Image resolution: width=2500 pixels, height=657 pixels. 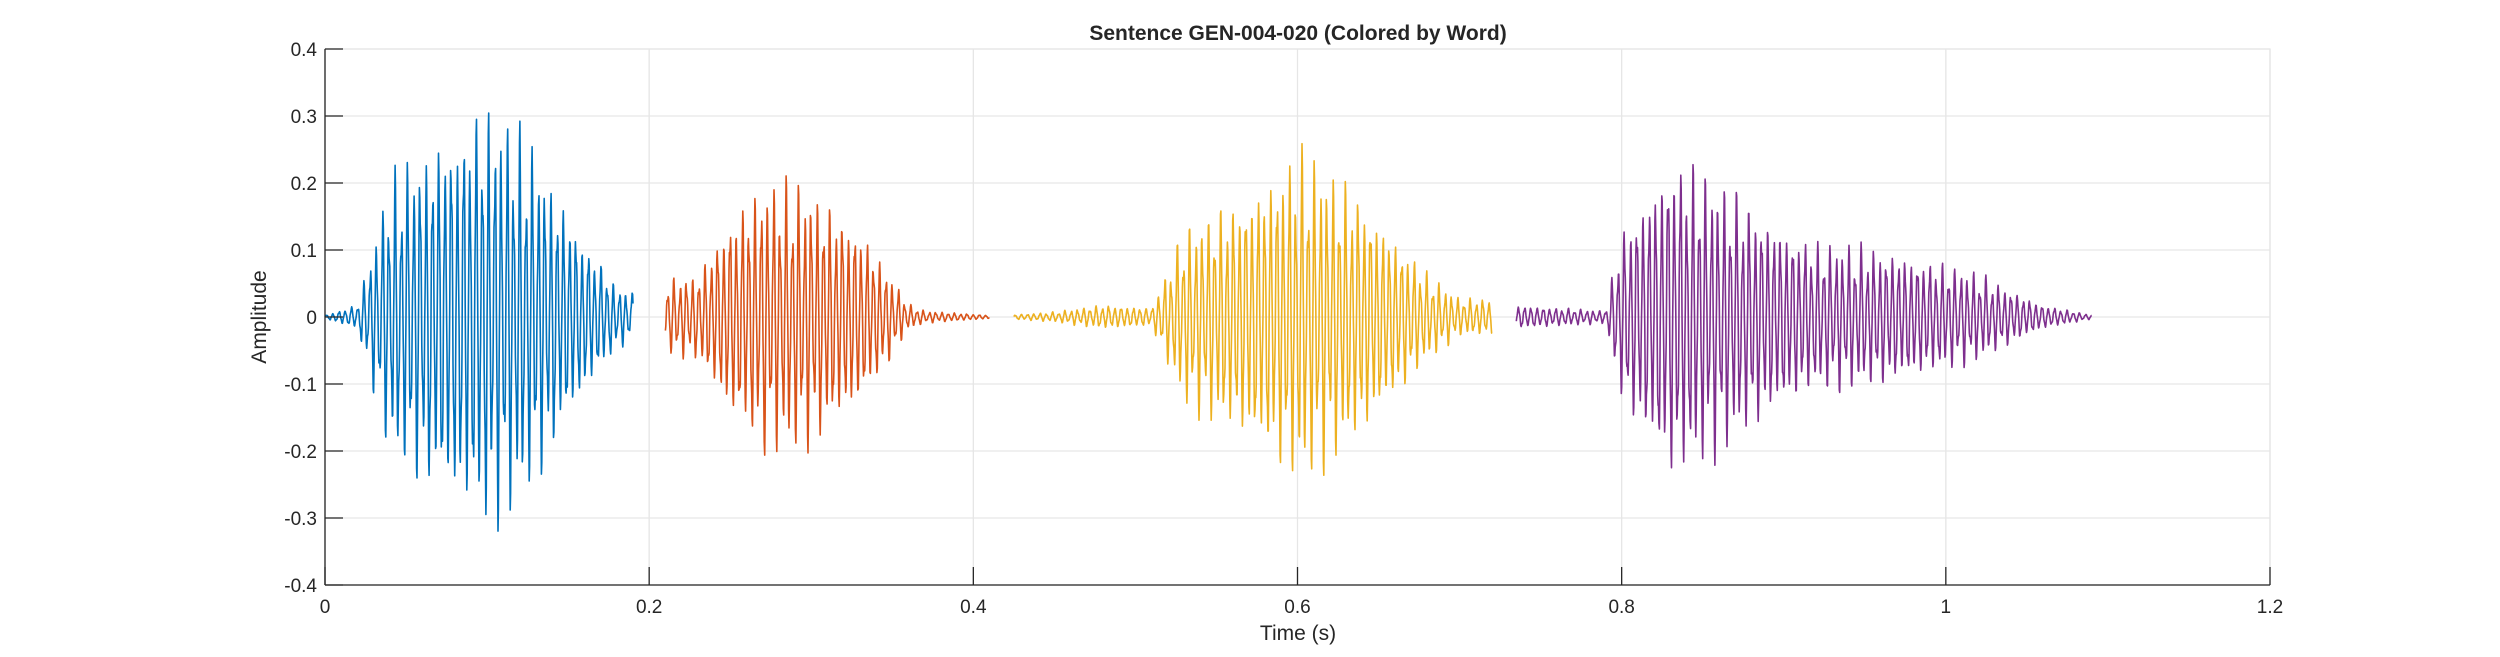 What do you see at coordinates (1946, 607) in the screenshot?
I see `x-tick-label-5: 1` at bounding box center [1946, 607].